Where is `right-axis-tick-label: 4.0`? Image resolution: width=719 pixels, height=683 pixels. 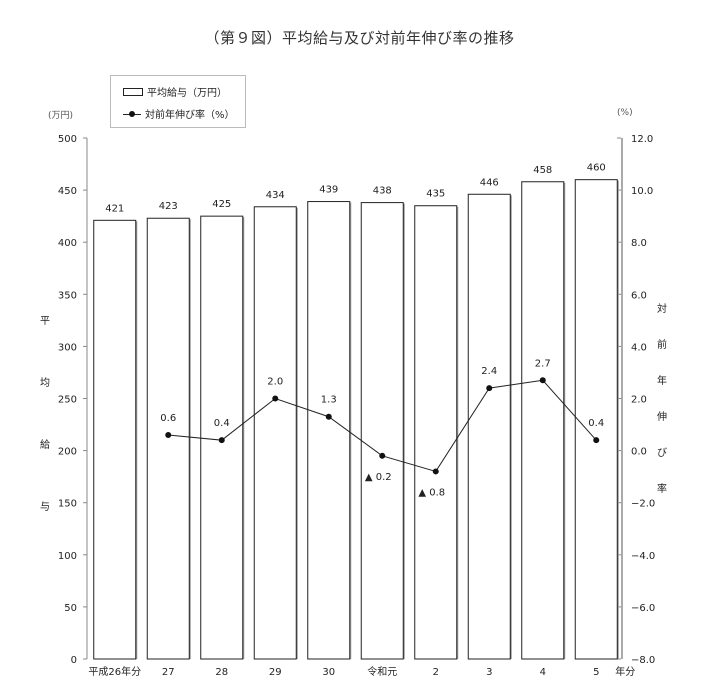 right-axis-tick-label: 4.0 is located at coordinates (639, 347).